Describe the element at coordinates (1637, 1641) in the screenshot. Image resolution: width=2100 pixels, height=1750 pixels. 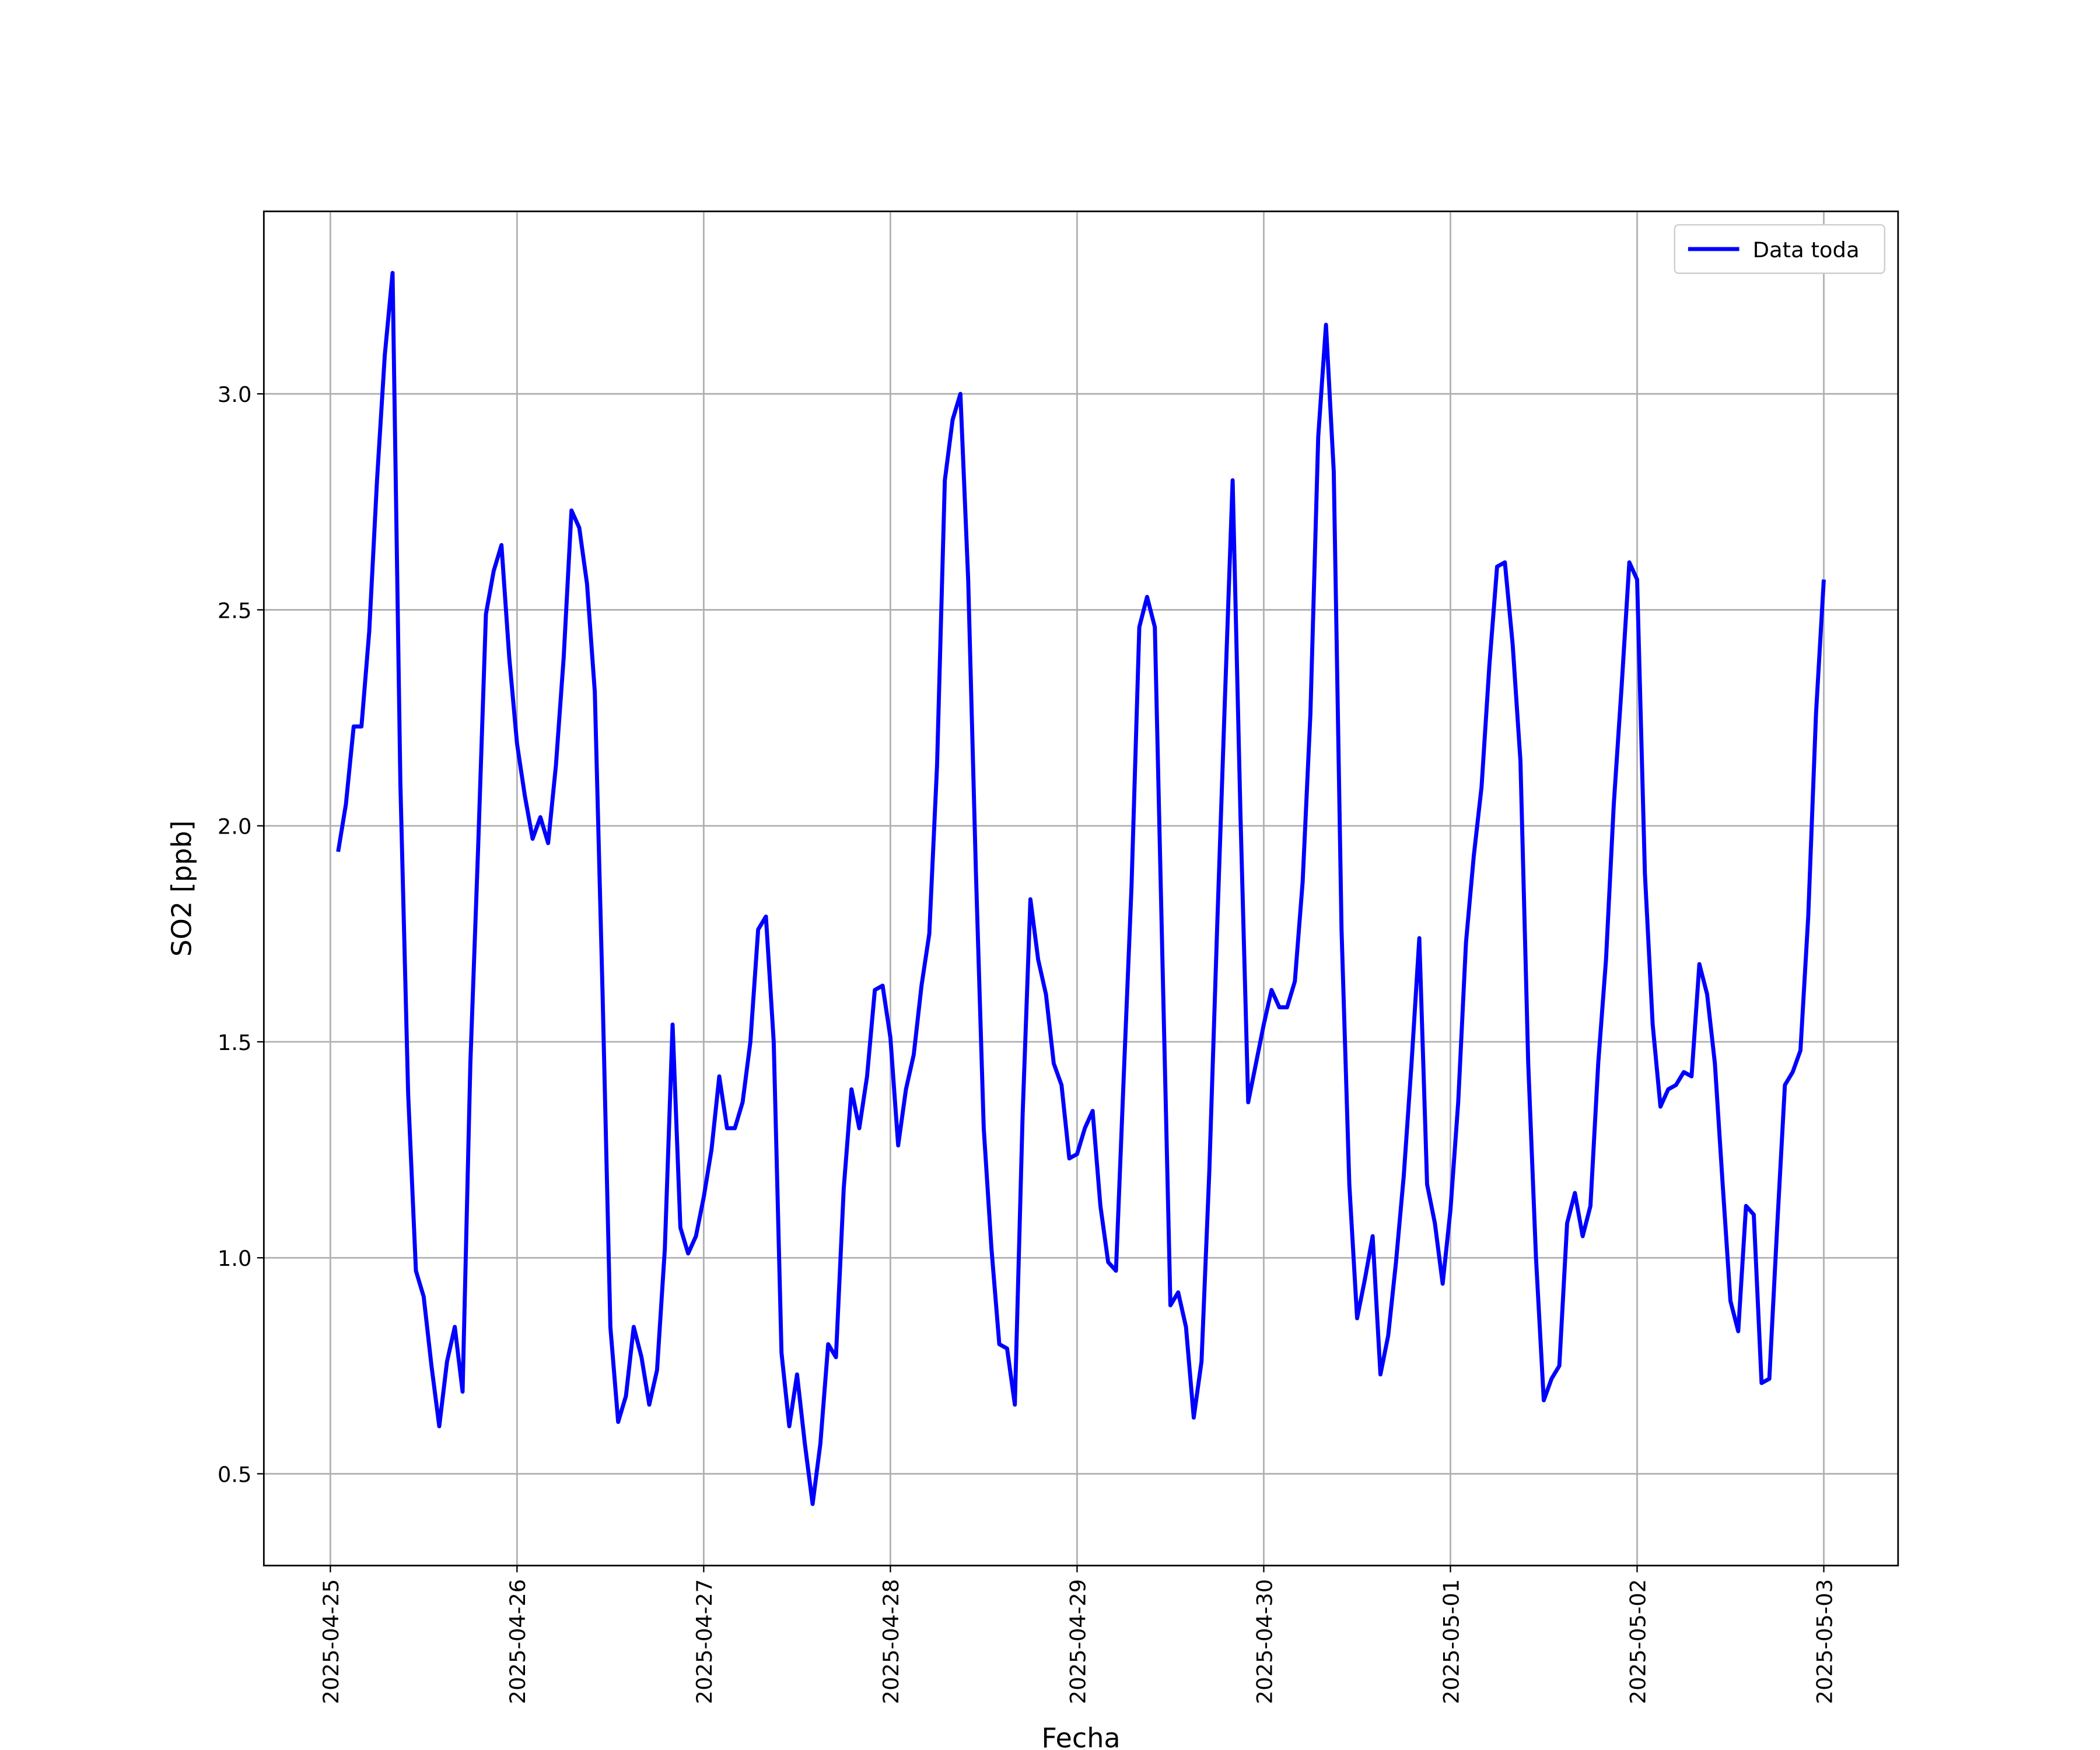
I see `x-tick-label: 2025-05-02` at that location.